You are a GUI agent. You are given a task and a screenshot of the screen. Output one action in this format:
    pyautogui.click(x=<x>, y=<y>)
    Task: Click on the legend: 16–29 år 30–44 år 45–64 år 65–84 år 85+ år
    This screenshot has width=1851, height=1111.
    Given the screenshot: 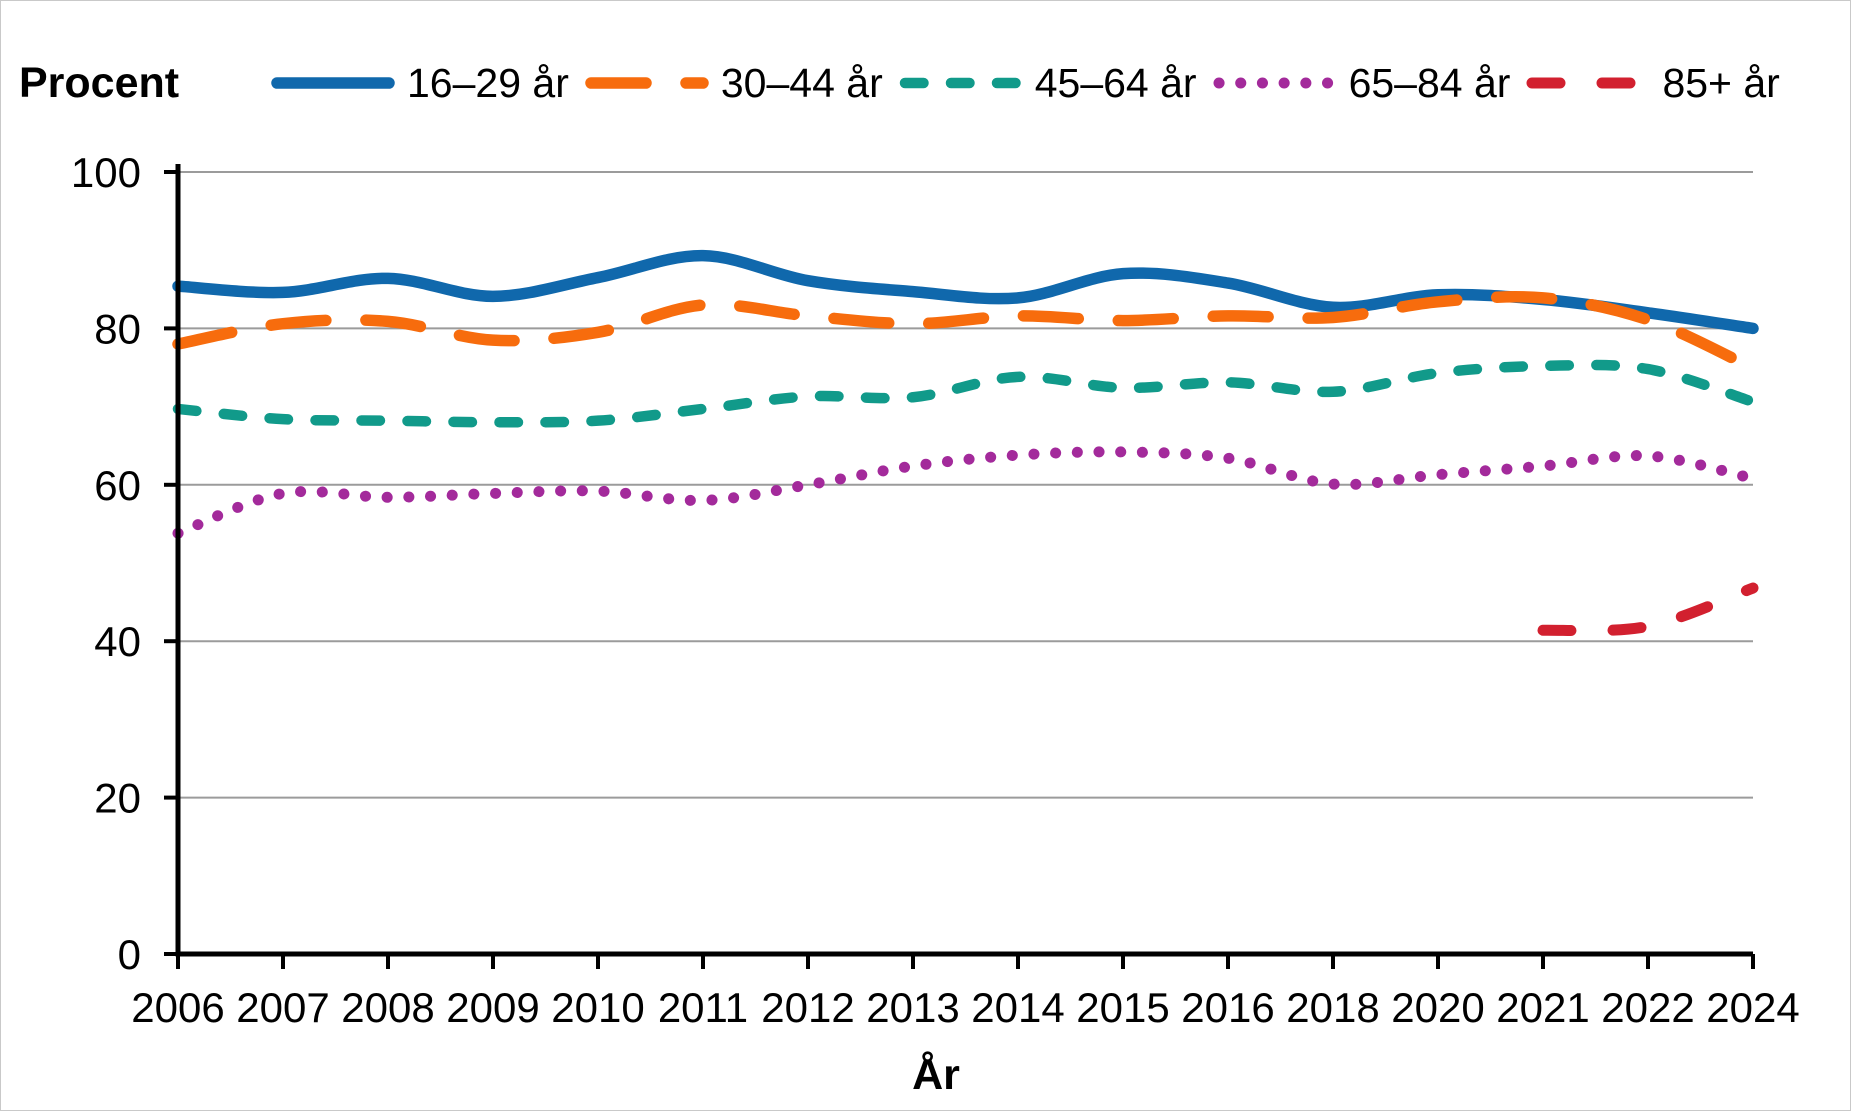 What is the action you would take?
    pyautogui.click(x=1025, y=83)
    